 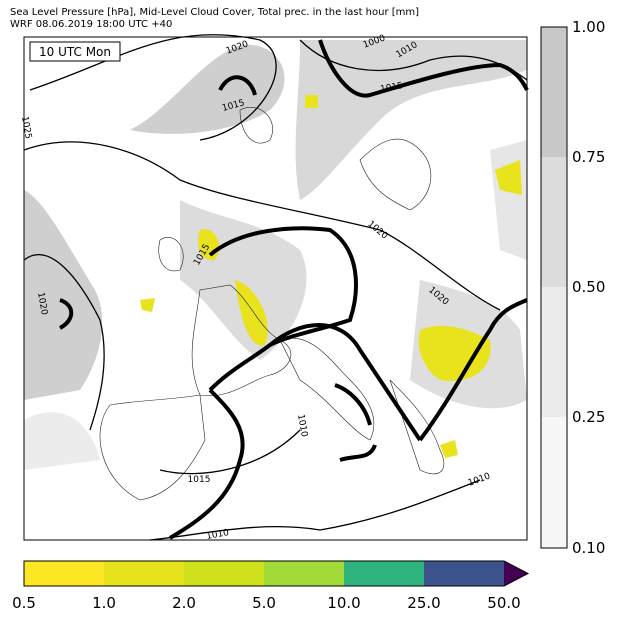 What do you see at coordinates (264, 603) in the screenshot?
I see `colorbar-label: 5.0` at bounding box center [264, 603].